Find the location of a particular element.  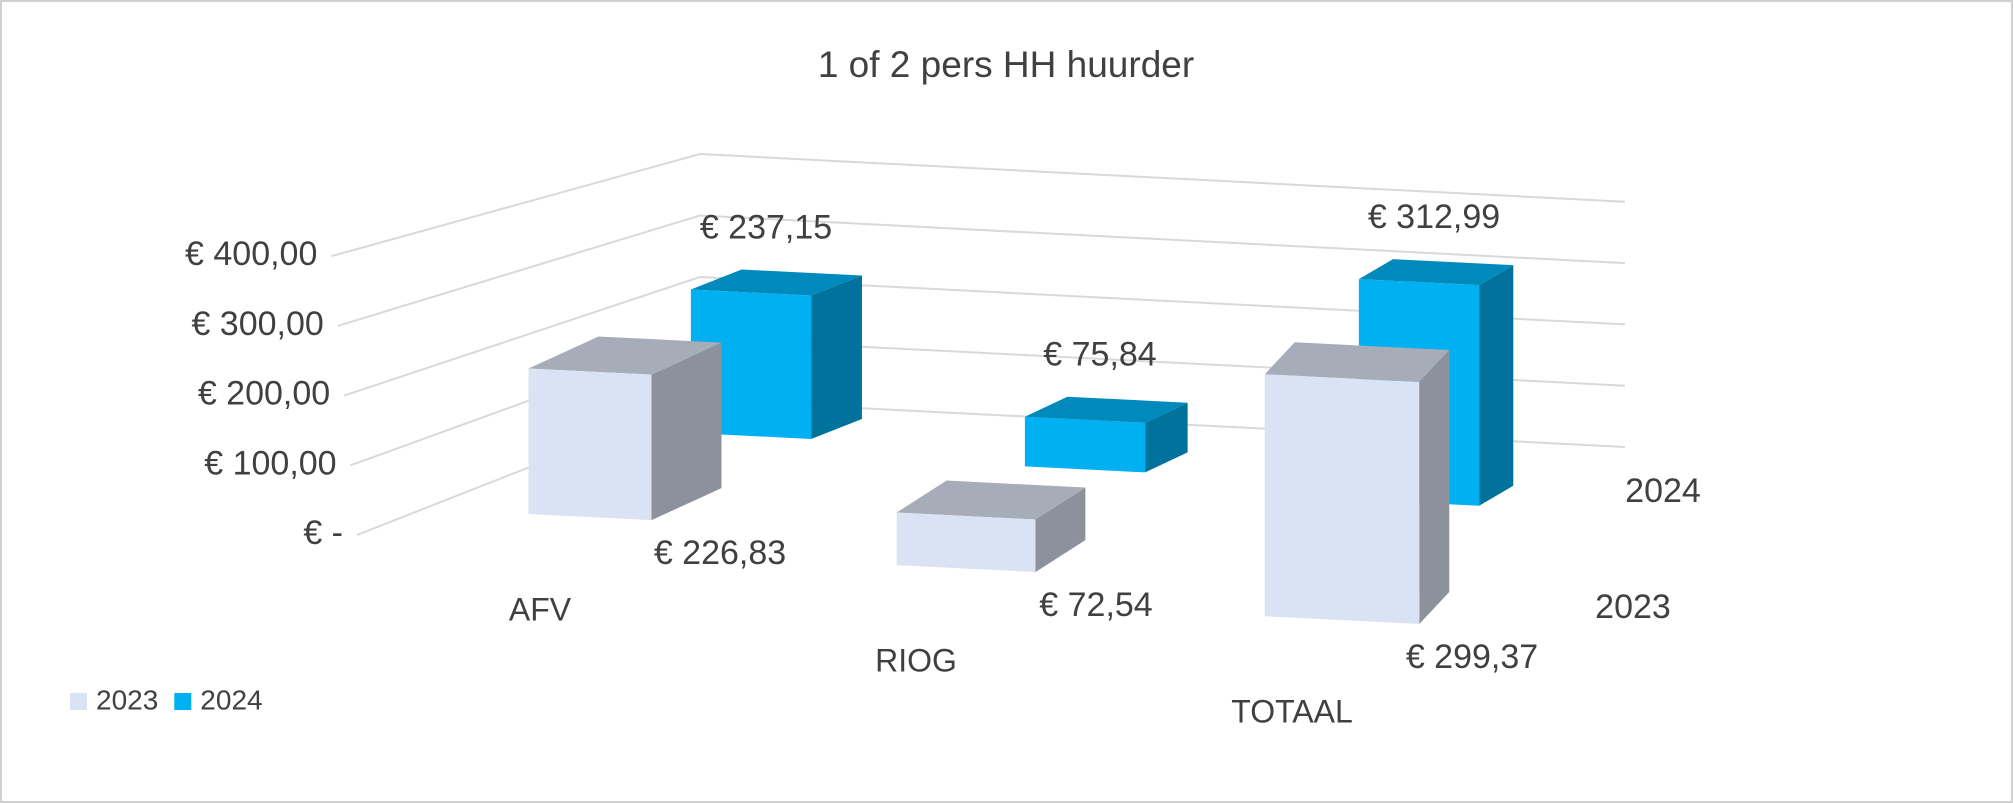

data-label: € 226,83 is located at coordinates (720, 553).